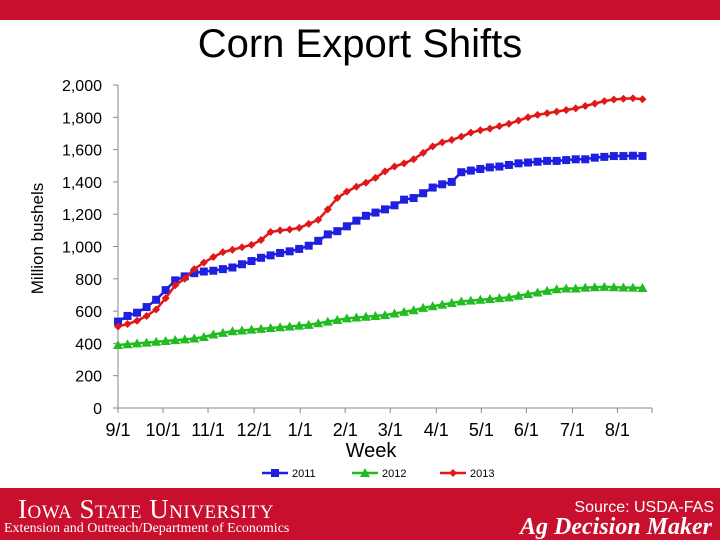  Describe the element at coordinates (617, 430) in the screenshot. I see `x-tick-label: 8/1` at that location.